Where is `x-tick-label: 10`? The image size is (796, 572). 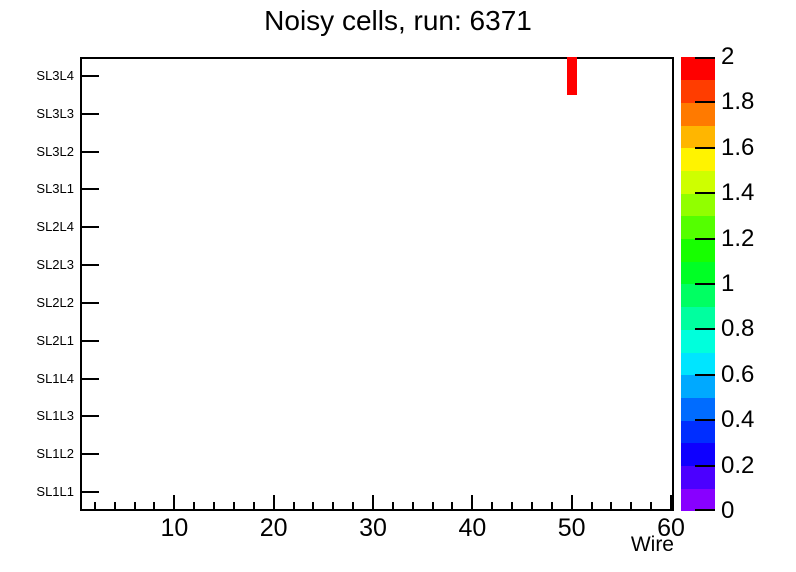 x-tick-label: 10 is located at coordinates (174, 528).